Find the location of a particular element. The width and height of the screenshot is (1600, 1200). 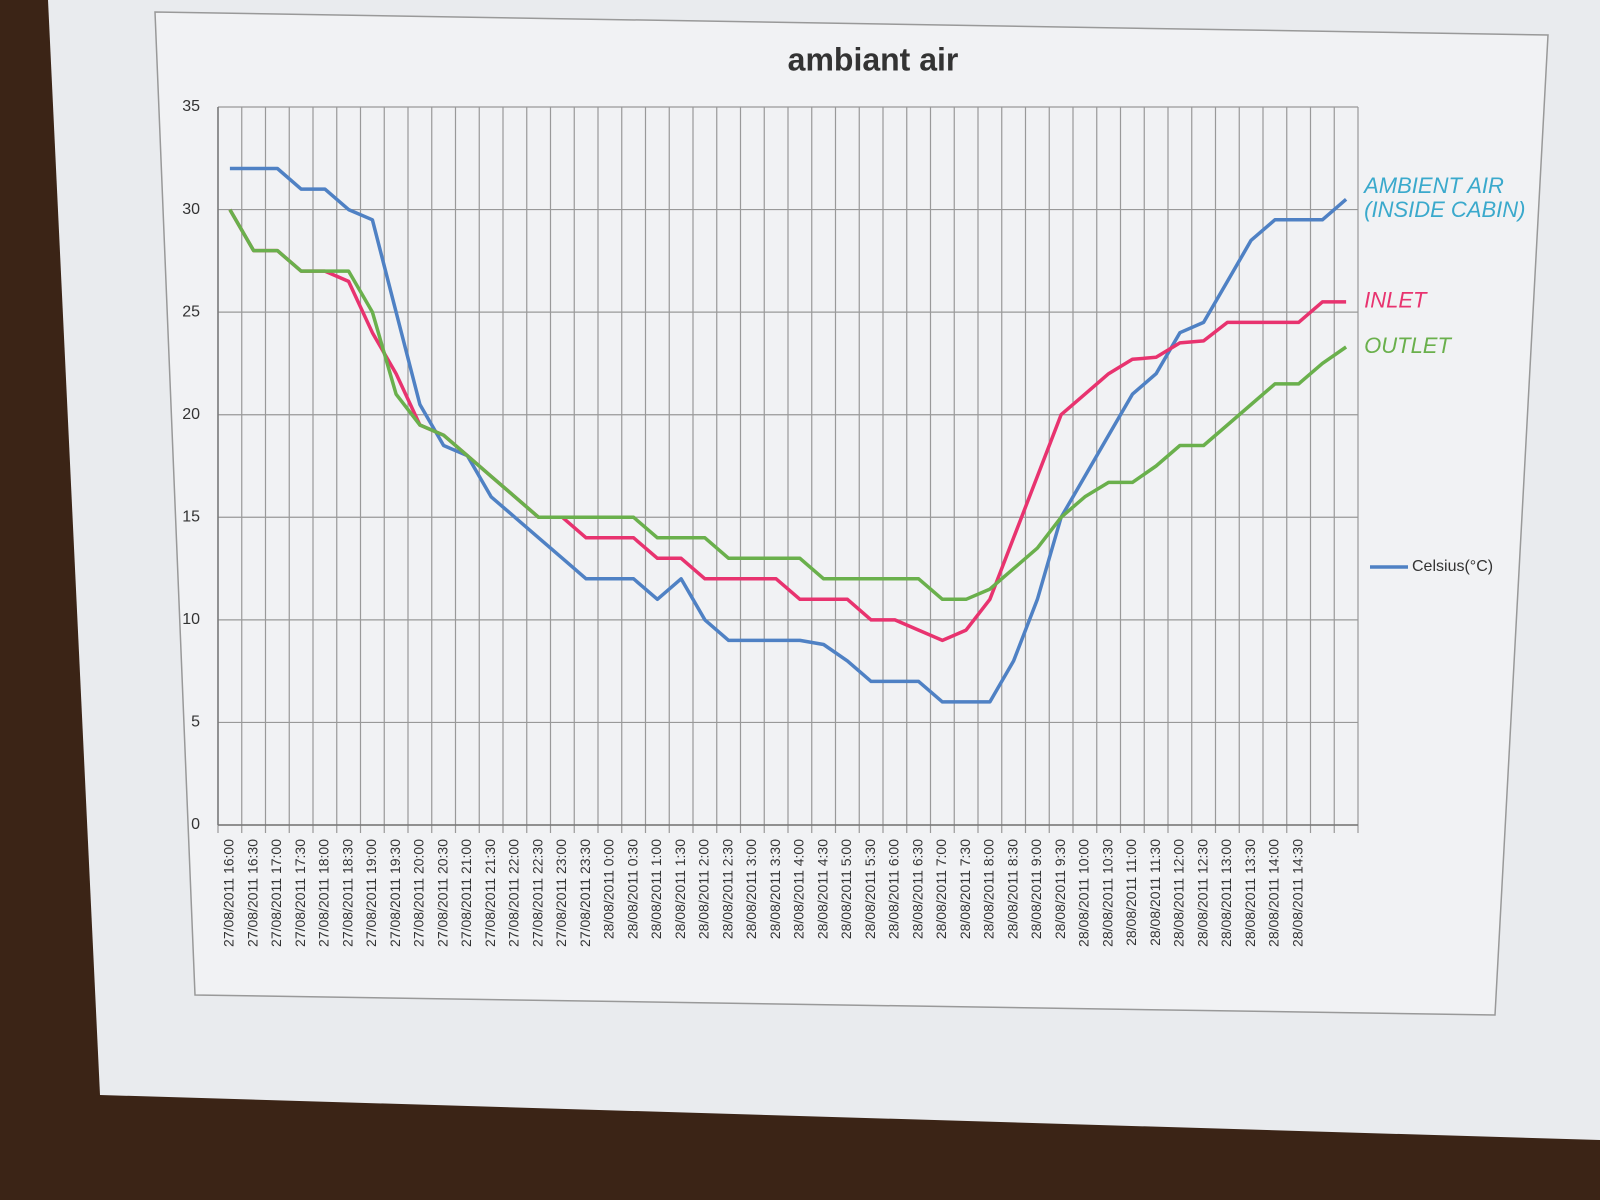

x-tick-label: 27/08/2011 17:00 is located at coordinates (276, 893).